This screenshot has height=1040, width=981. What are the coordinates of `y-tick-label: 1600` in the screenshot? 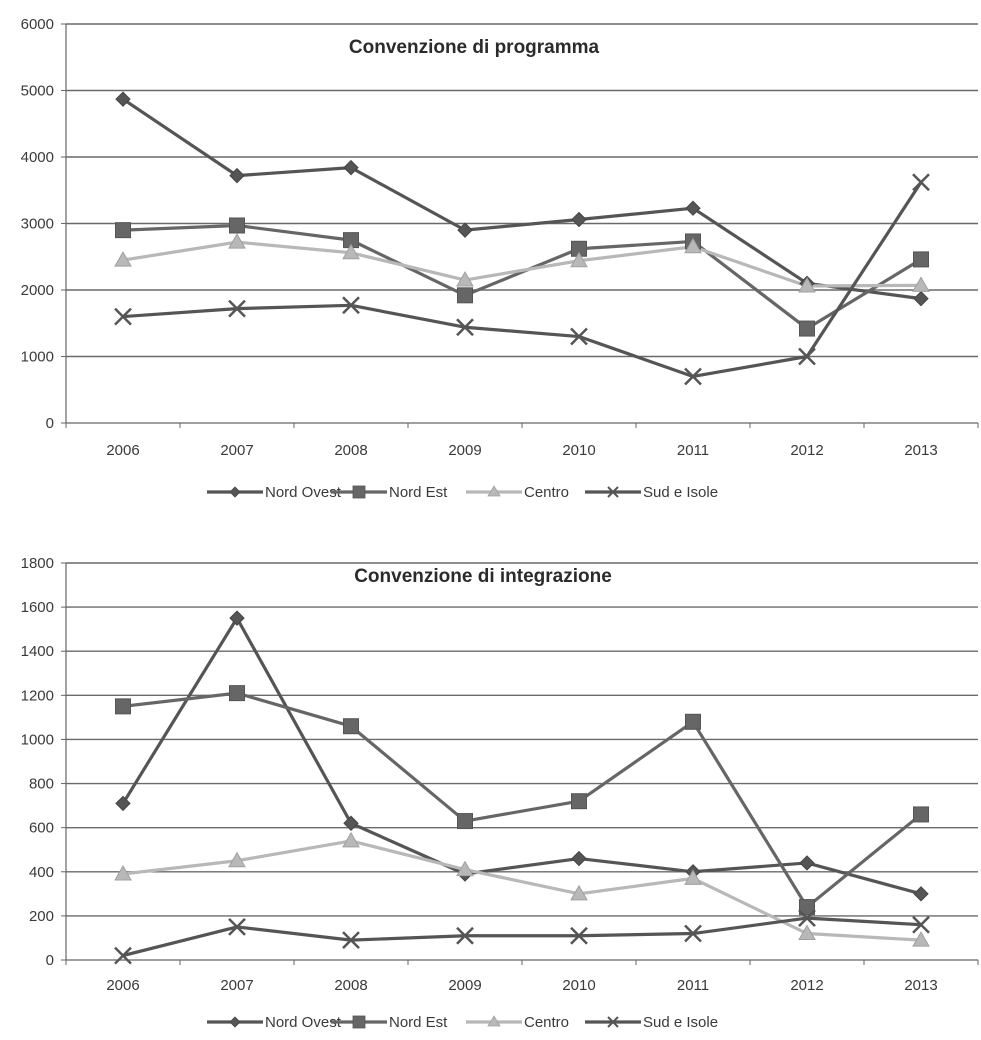 It's located at (37, 607).